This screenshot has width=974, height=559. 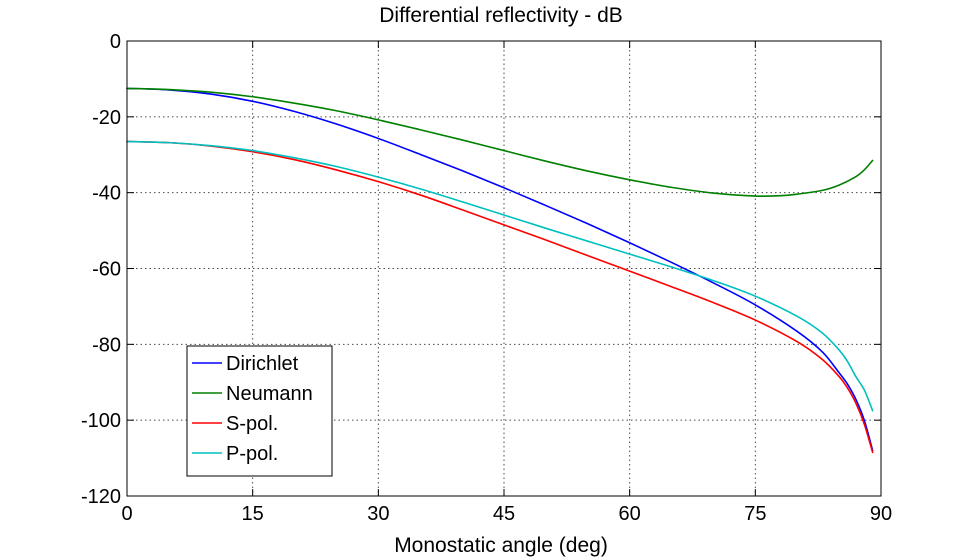 What do you see at coordinates (269, 394) in the screenshot?
I see `legend-label: Neumann` at bounding box center [269, 394].